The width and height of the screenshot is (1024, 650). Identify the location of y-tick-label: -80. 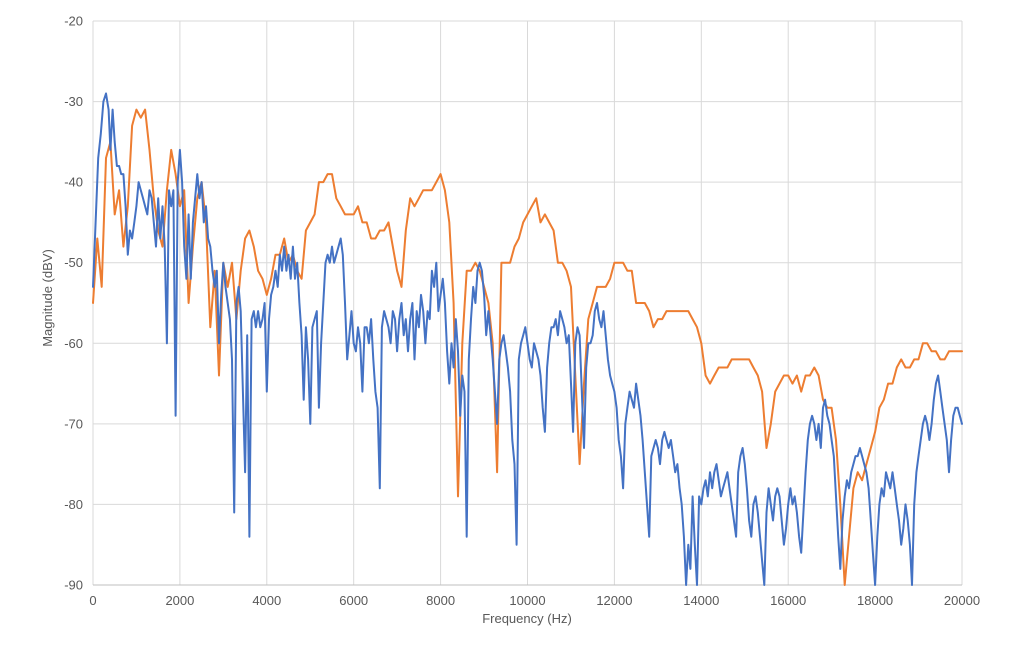
(73, 504).